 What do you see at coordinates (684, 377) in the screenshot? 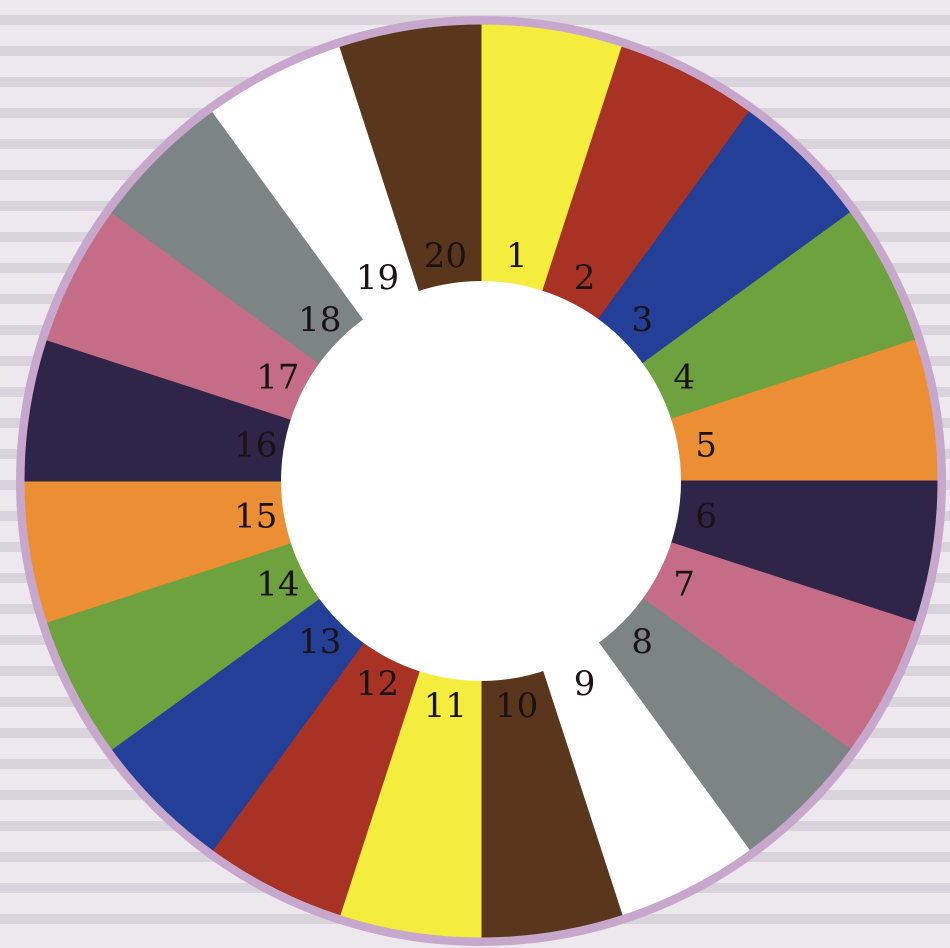
I see `segment-label-4: 4` at bounding box center [684, 377].